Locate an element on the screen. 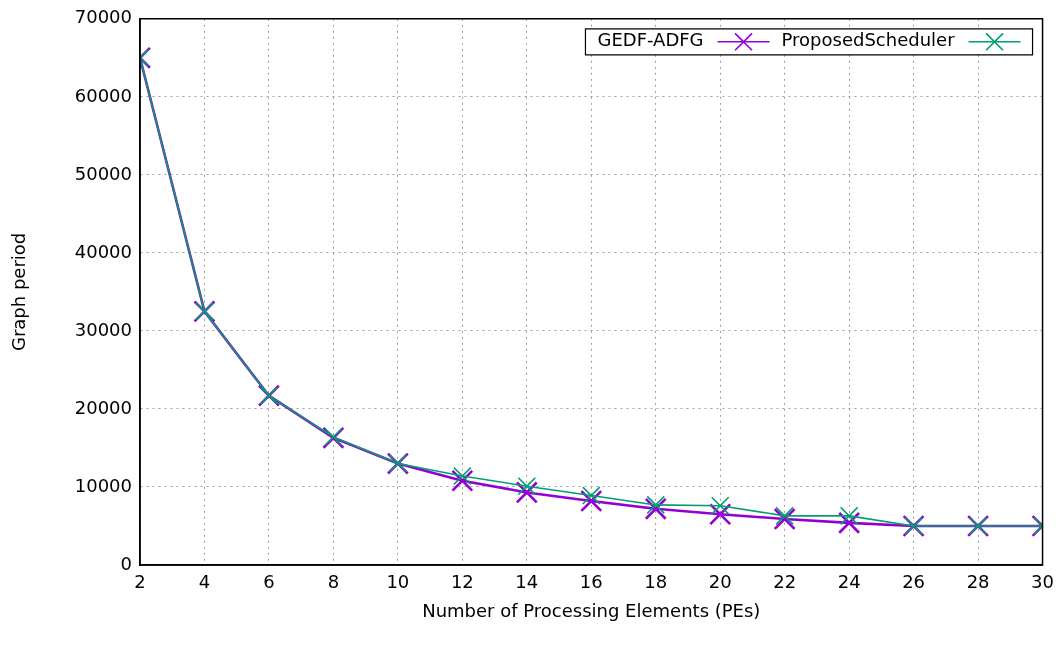 Image resolution: width=1062 pixels, height=654 pixels. x-tick-label: 14 is located at coordinates (527, 582).